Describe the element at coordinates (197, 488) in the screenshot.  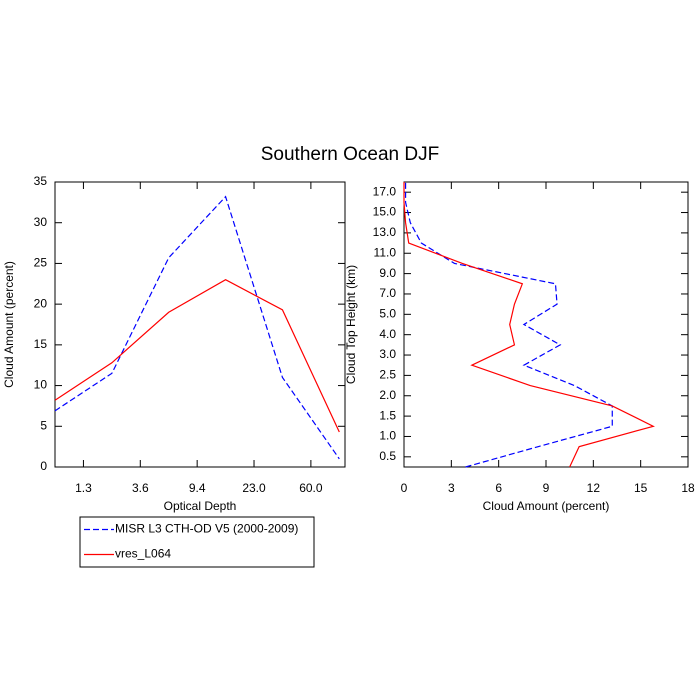
I see `x-tick-label: 9.4` at that location.